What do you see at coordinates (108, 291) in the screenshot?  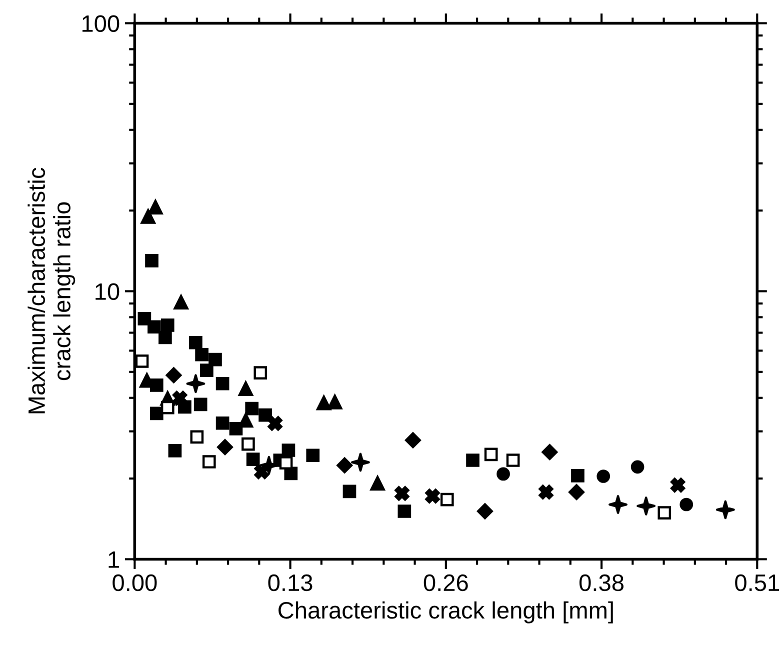 I see `y-tick-label: 10` at bounding box center [108, 291].